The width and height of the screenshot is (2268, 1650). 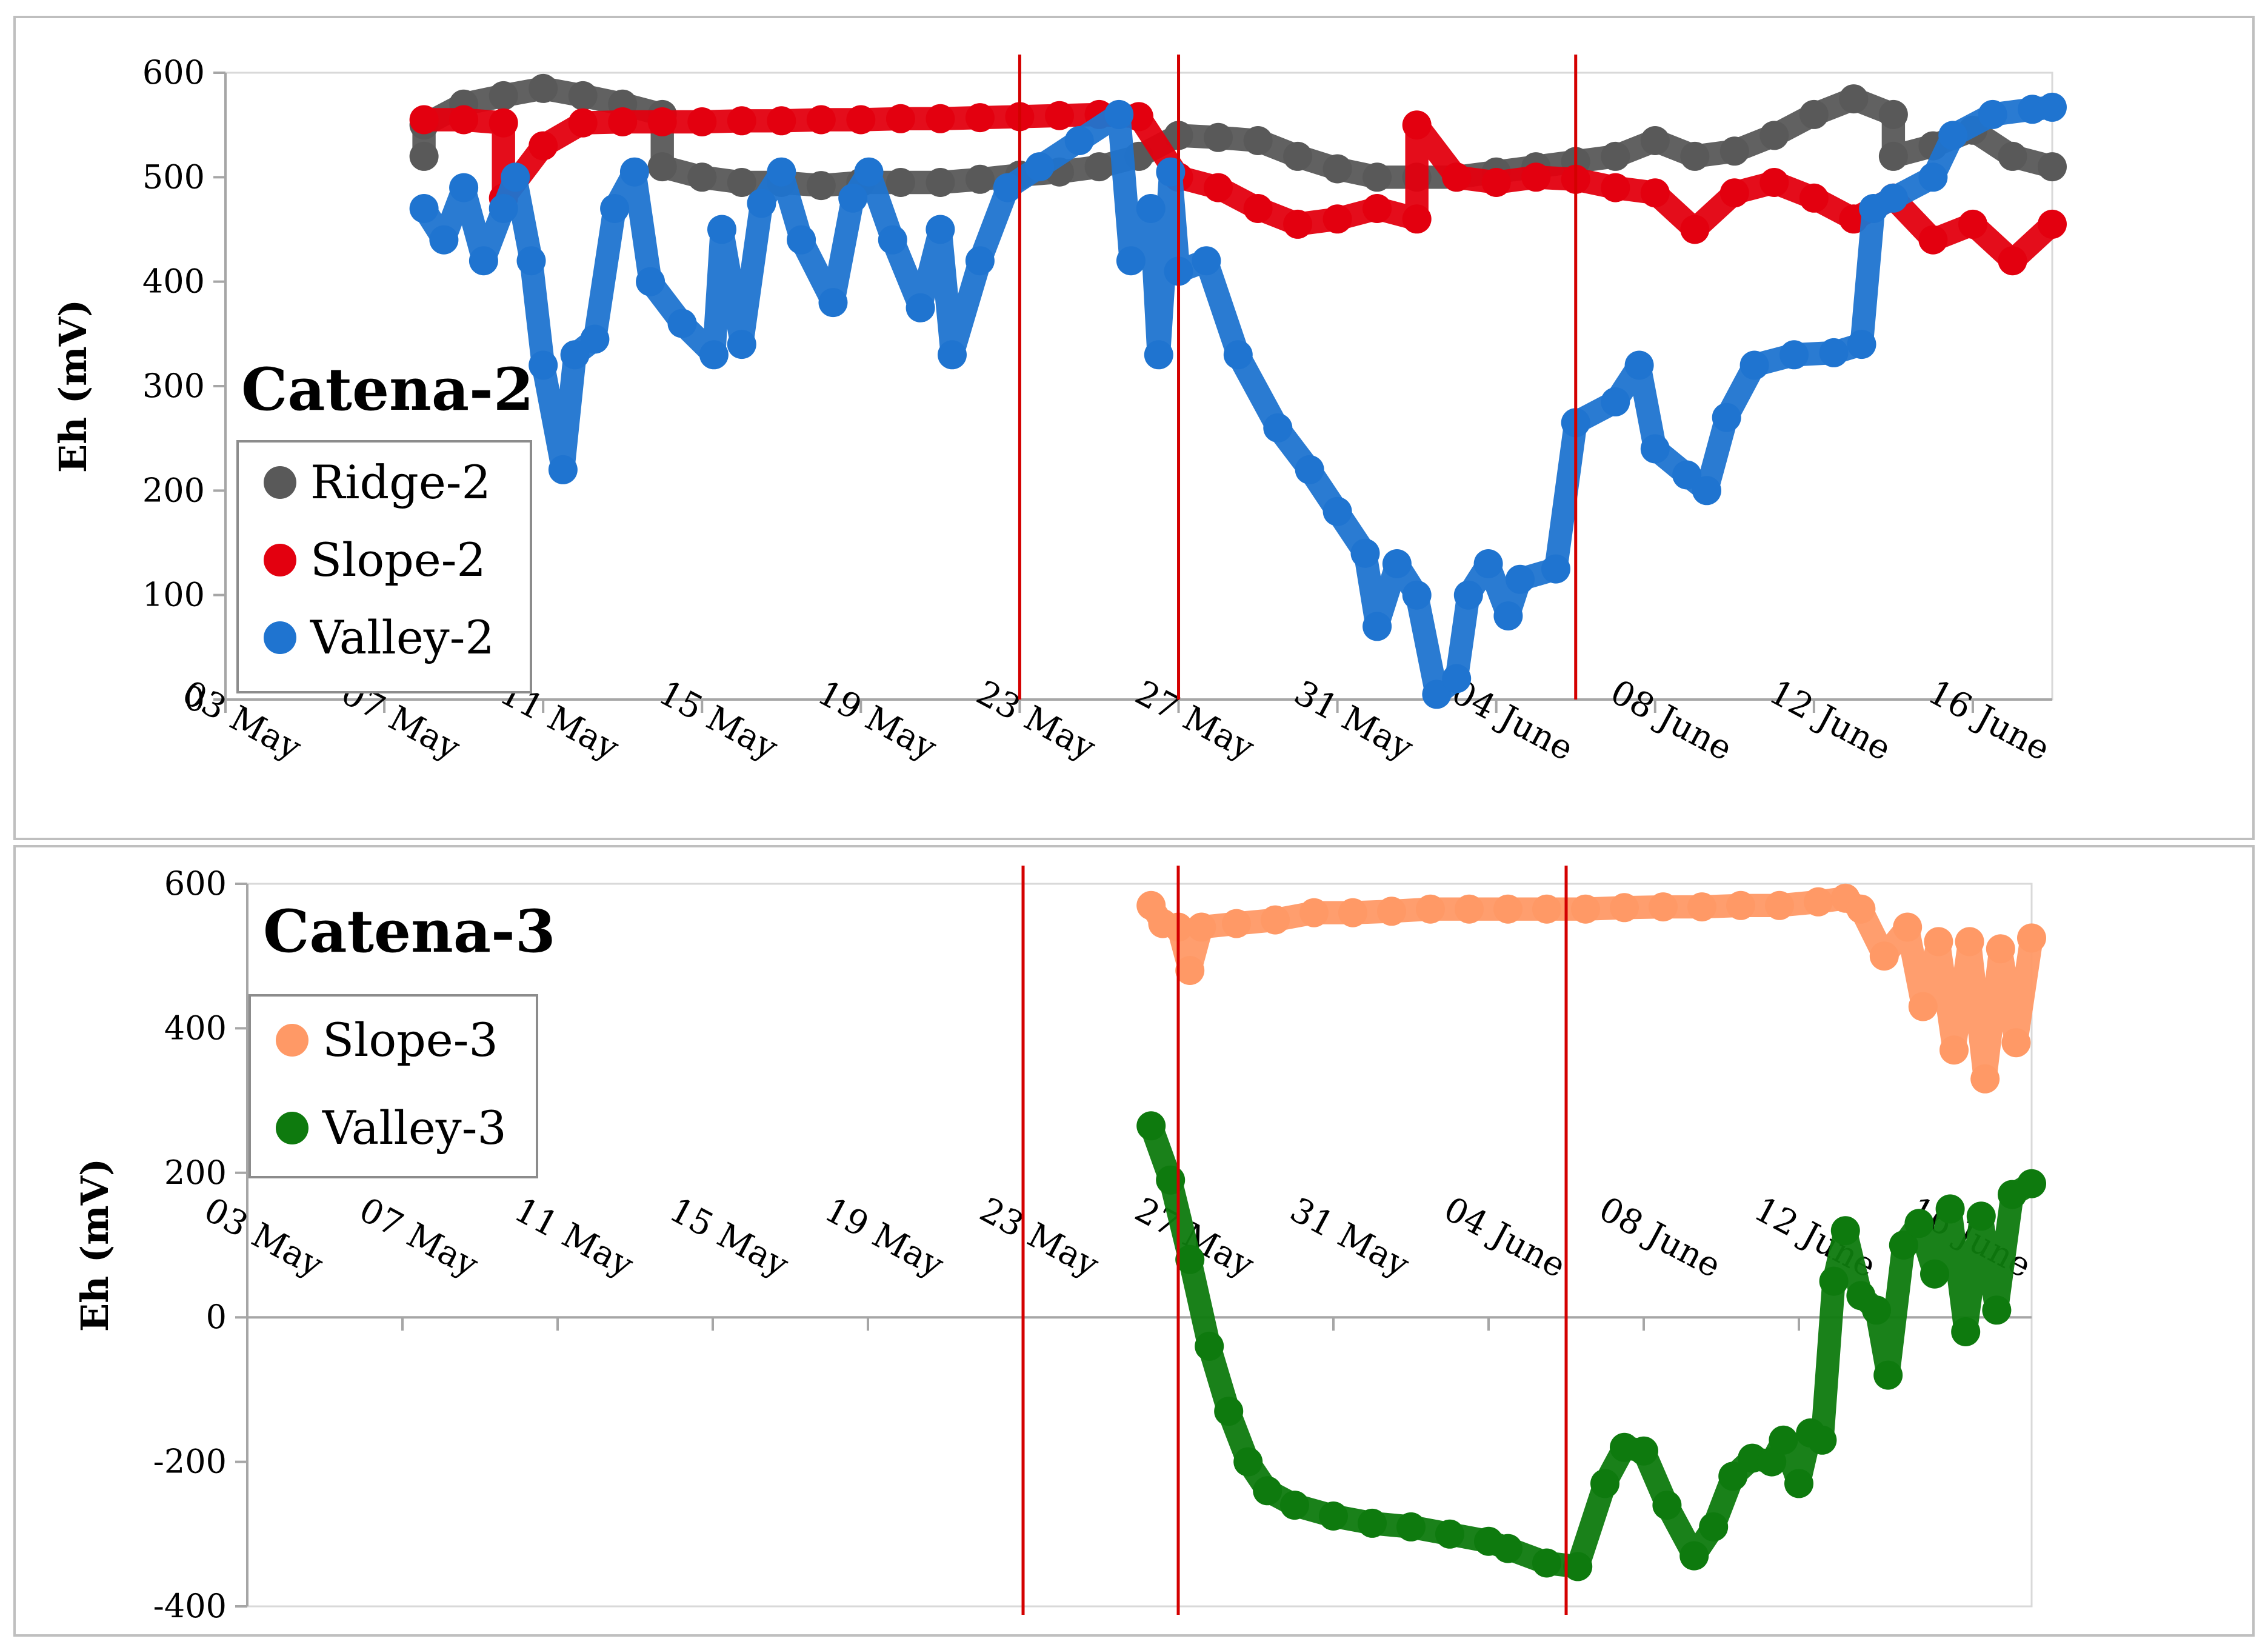 I want to click on y-tick-label: 500, so click(x=173, y=177).